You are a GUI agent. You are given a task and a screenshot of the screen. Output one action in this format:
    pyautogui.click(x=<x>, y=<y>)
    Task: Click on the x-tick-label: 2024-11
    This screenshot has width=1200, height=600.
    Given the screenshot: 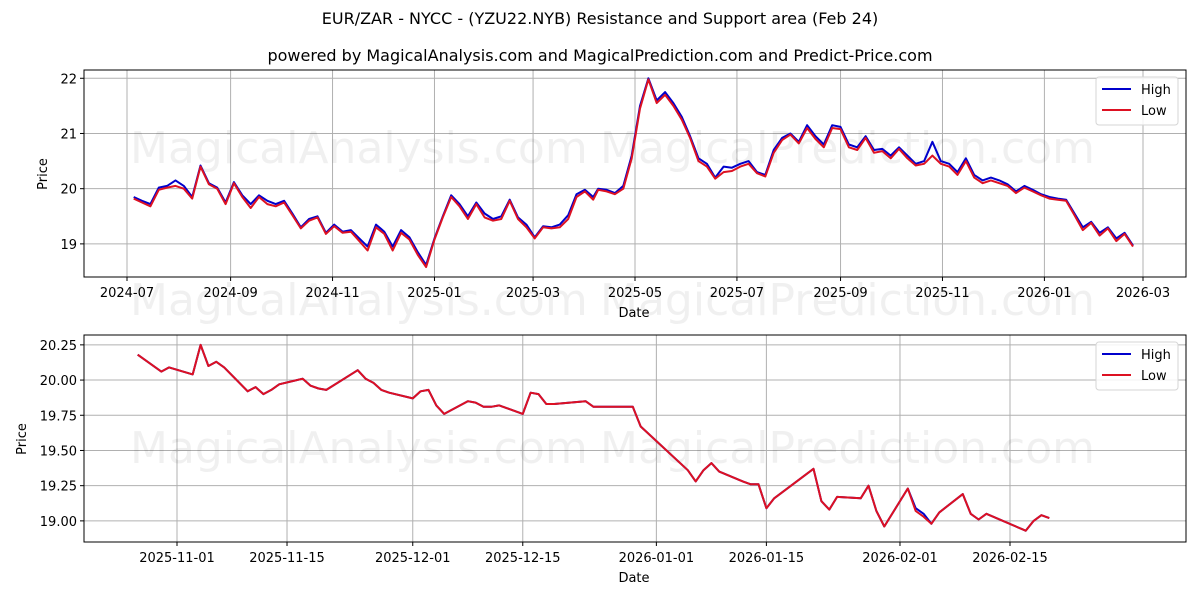 What is the action you would take?
    pyautogui.click(x=332, y=293)
    